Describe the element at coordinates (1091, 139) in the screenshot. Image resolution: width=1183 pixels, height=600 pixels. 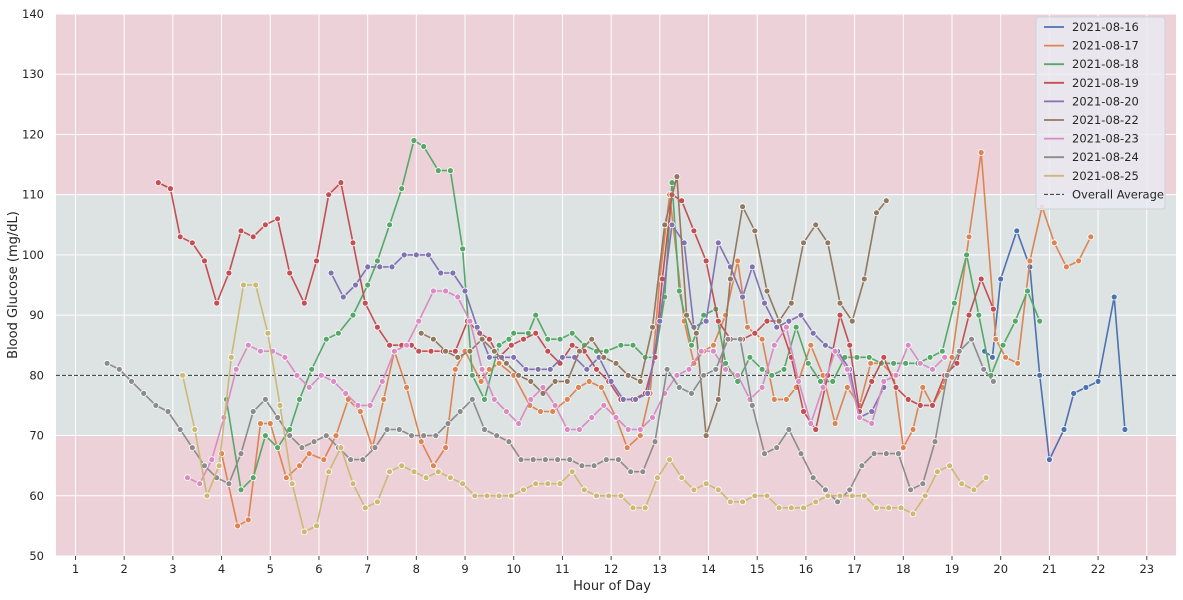
I see `legend-entry: 2021-08-23` at that location.